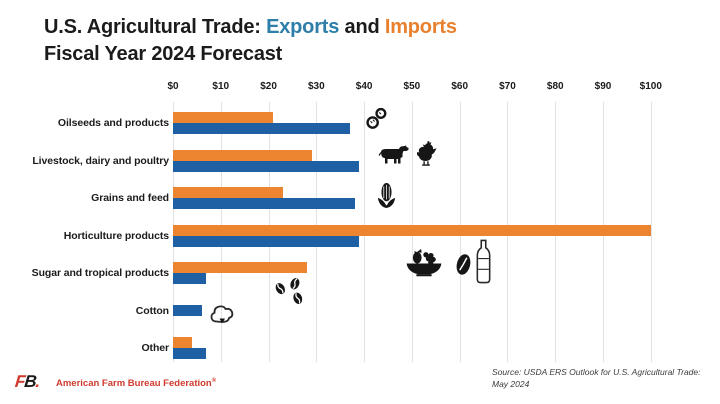 Image resolution: width=720 pixels, height=404 pixels. Describe the element at coordinates (507, 86) in the screenshot. I see `axis-tick-label: $70` at that location.